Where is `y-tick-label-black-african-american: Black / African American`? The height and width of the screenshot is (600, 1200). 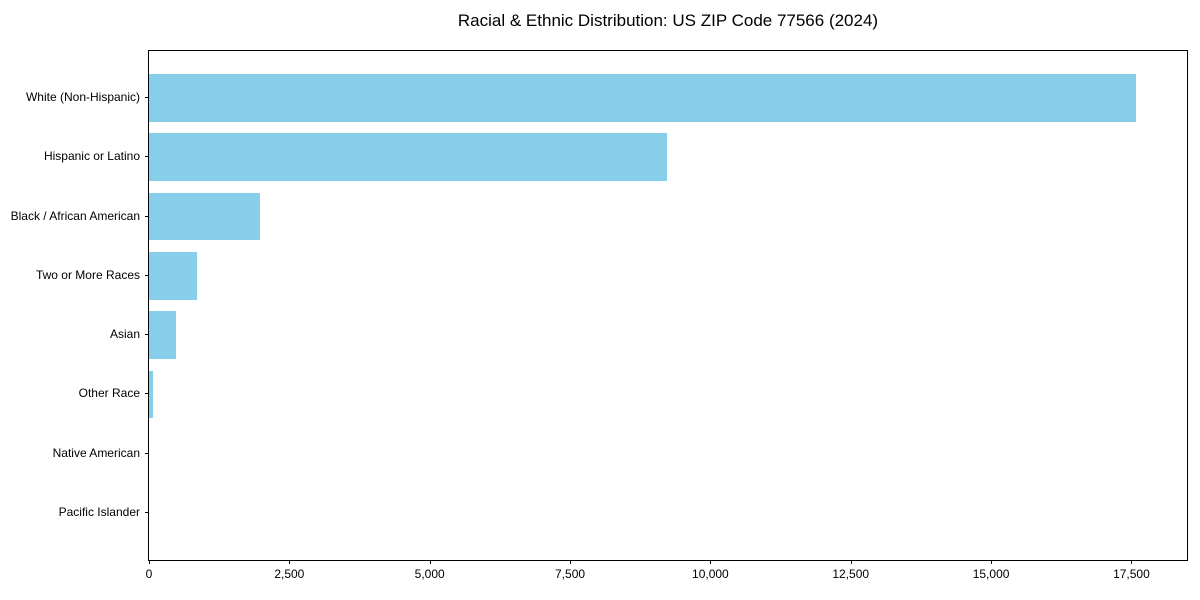 y-tick-label-black-african-american: Black / African American is located at coordinates (75, 215).